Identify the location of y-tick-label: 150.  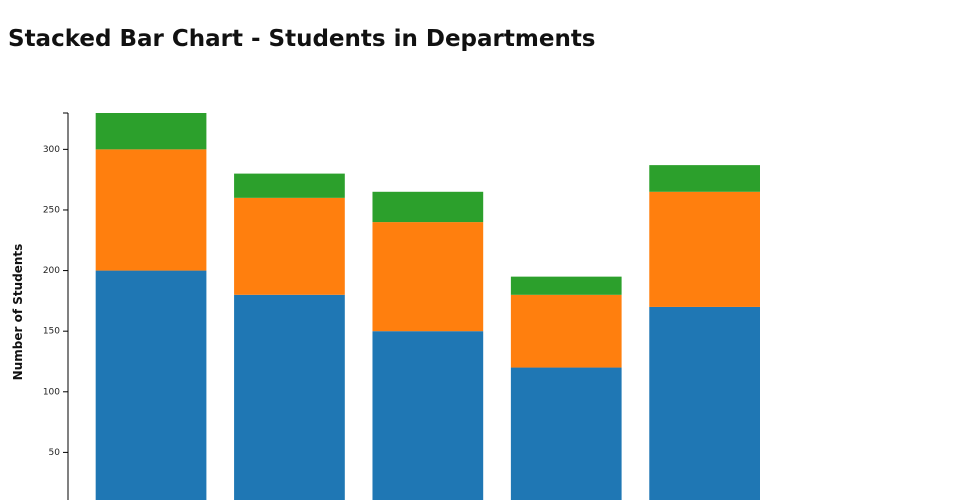
(51, 332).